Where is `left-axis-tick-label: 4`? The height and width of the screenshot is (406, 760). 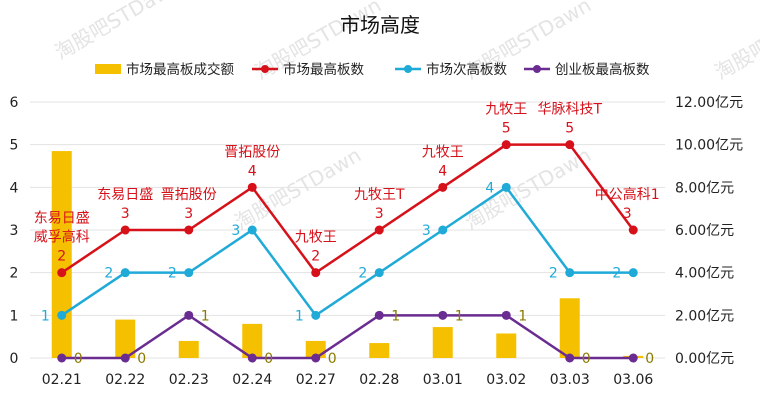
left-axis-tick-label: 4 is located at coordinates (14, 188).